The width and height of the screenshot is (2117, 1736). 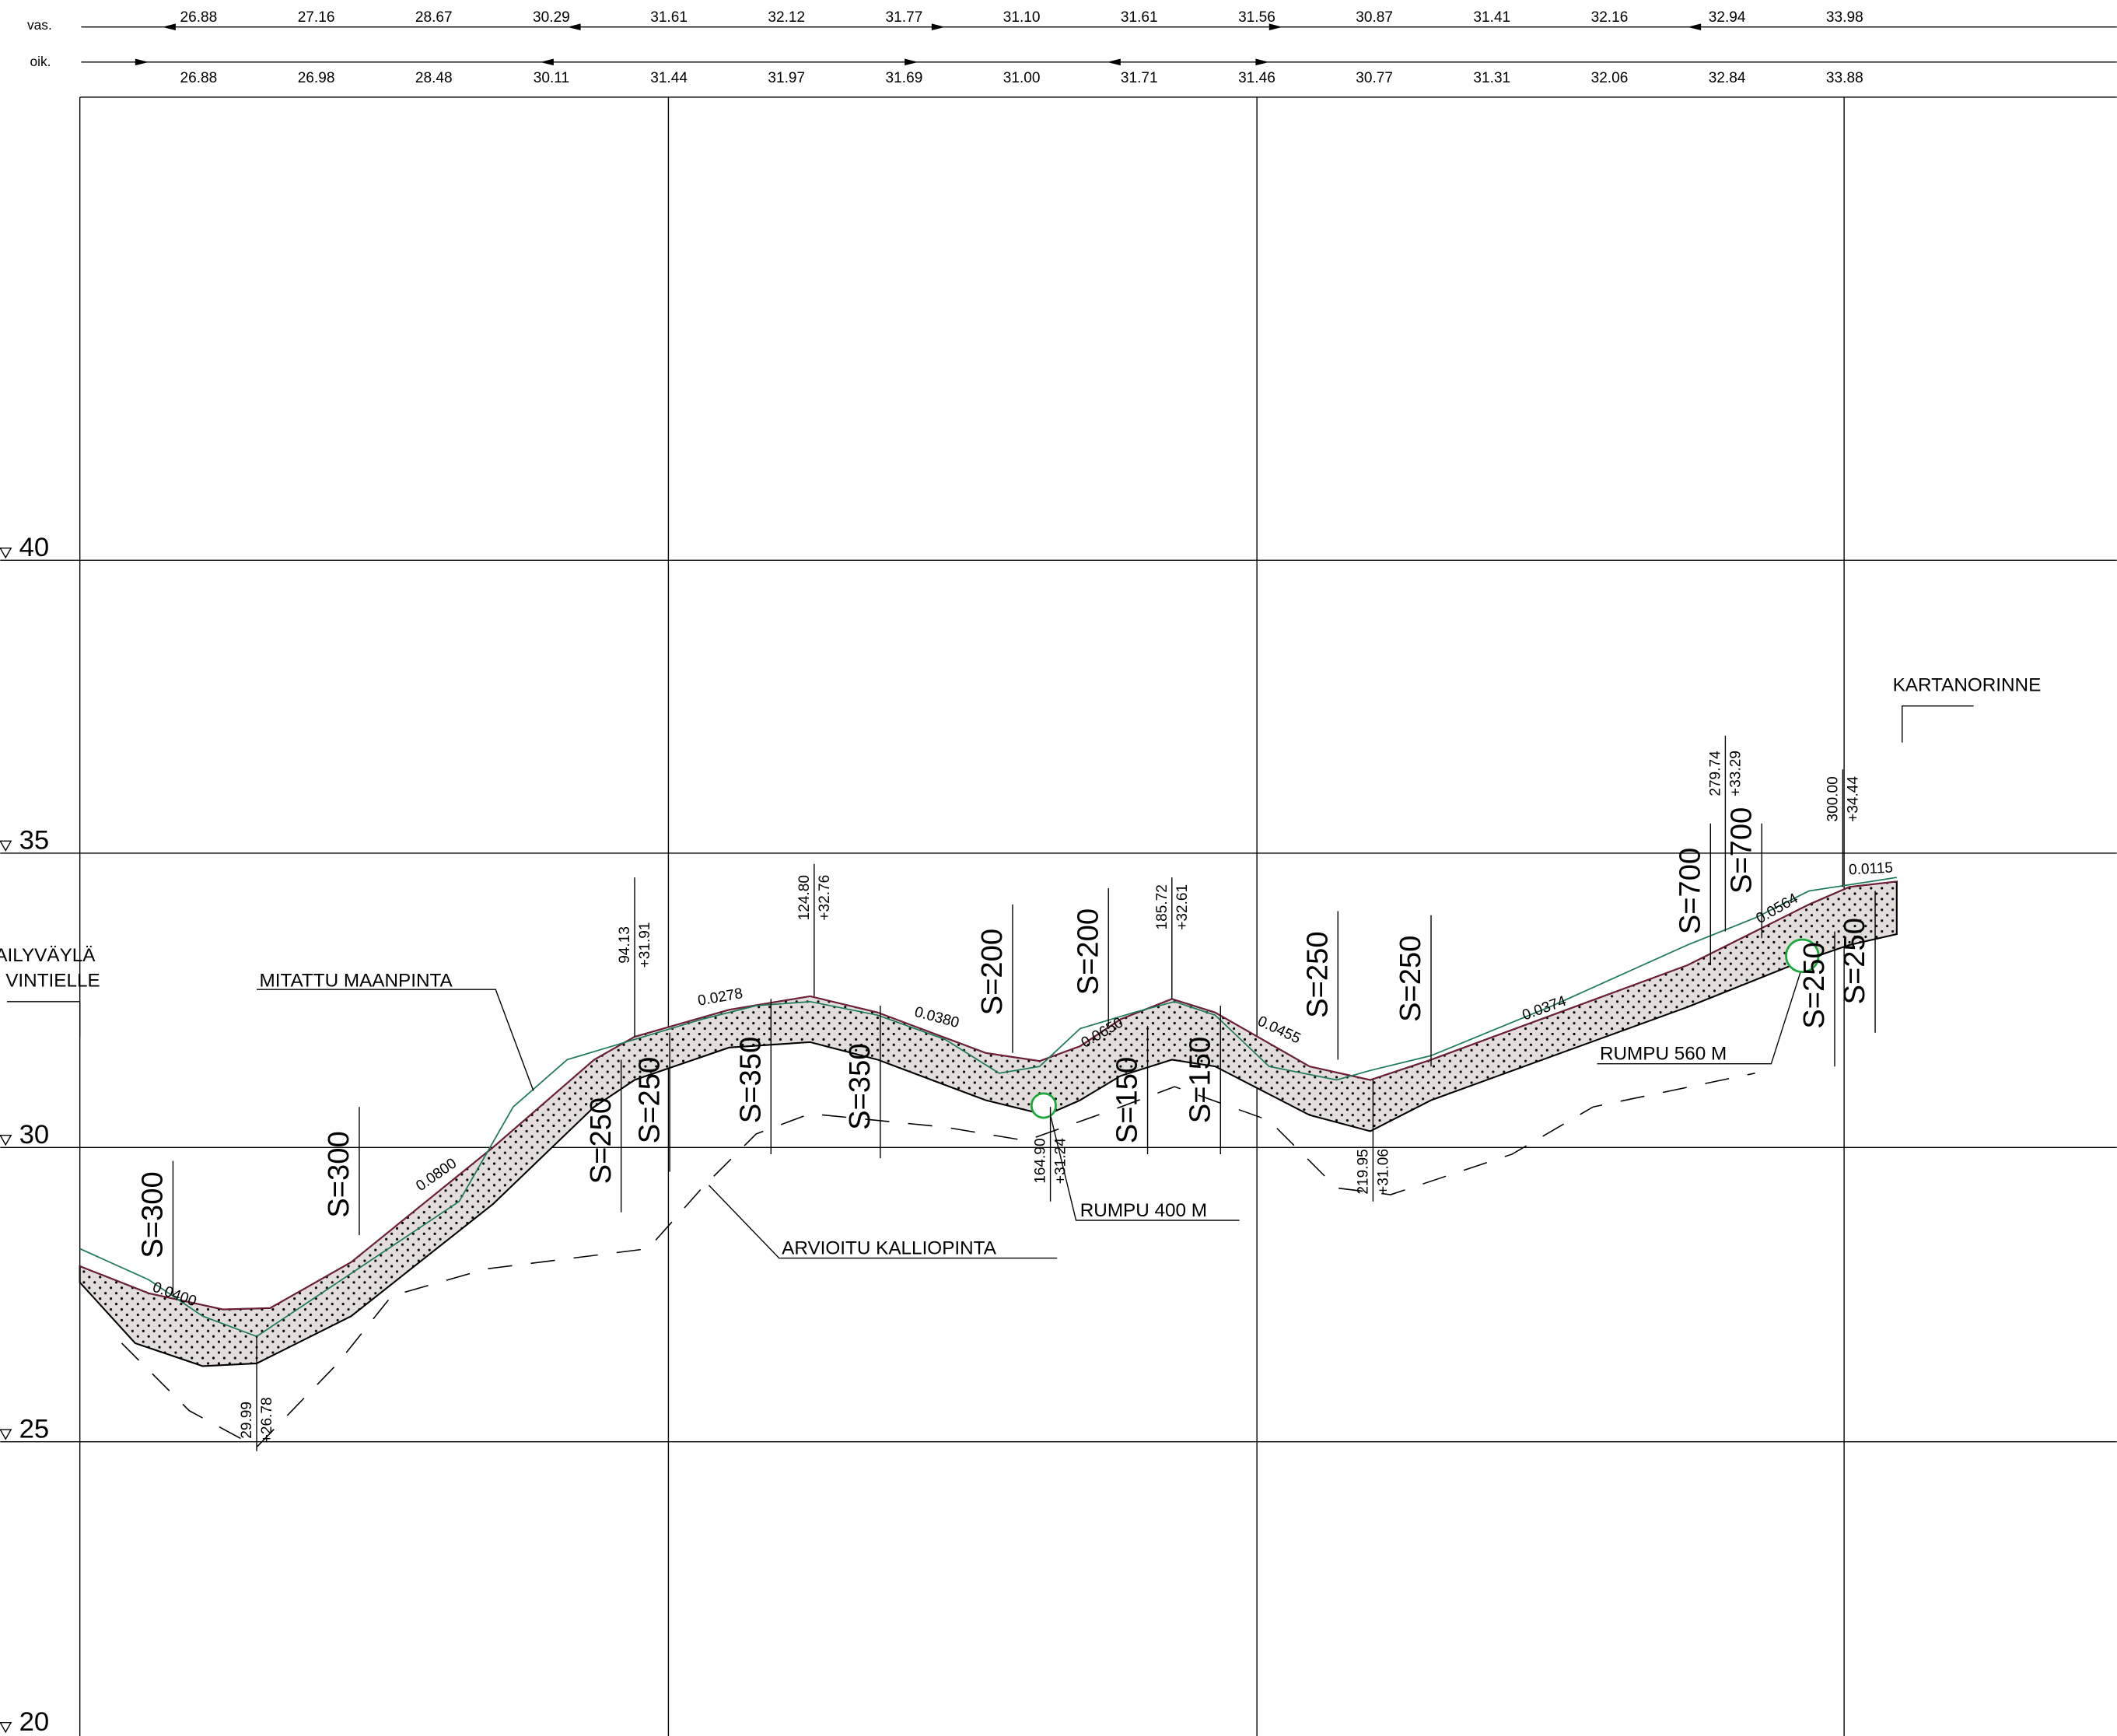 I want to click on elevation-label: 35, so click(x=34, y=841).